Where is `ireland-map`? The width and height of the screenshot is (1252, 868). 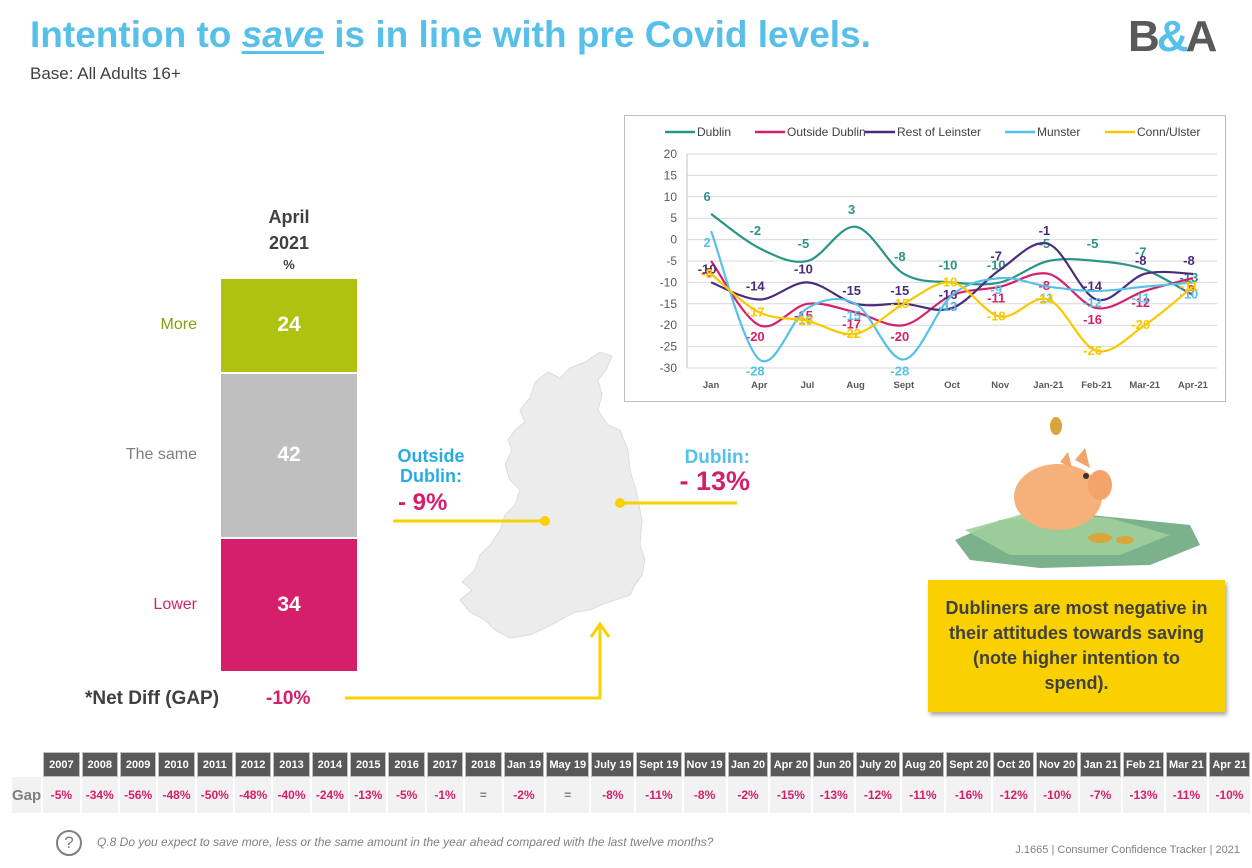 ireland-map is located at coordinates (552, 495).